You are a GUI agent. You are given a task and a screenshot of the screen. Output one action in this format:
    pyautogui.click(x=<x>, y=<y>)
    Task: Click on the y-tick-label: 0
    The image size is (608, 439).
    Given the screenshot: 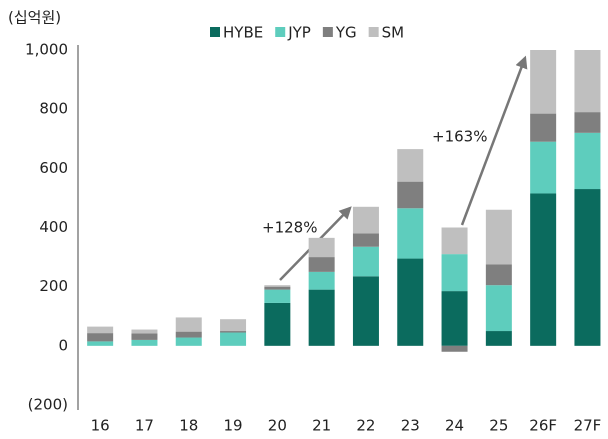 What is the action you would take?
    pyautogui.click(x=63, y=345)
    